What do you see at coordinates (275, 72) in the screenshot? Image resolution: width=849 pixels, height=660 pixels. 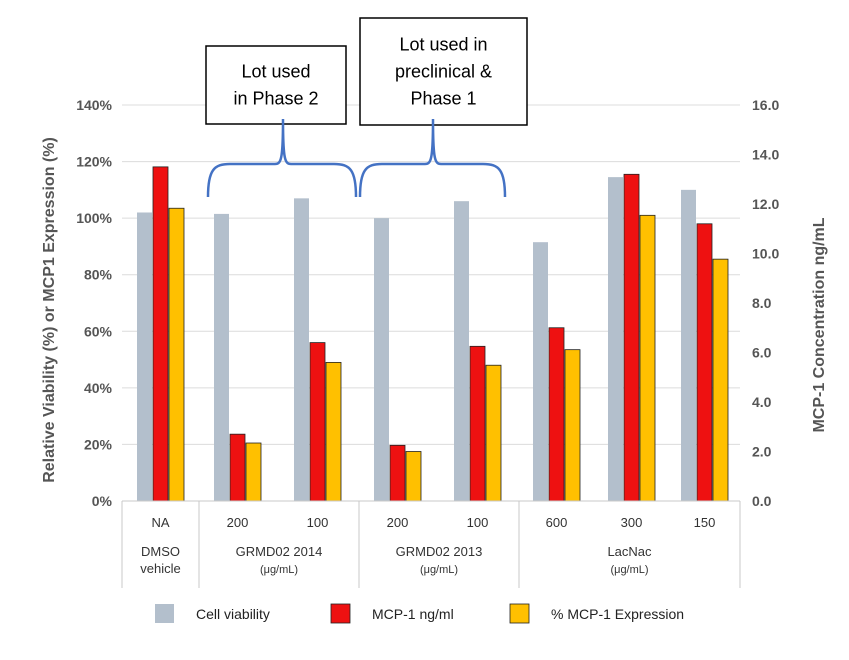 I see `callout-text: Lot used` at bounding box center [275, 72].